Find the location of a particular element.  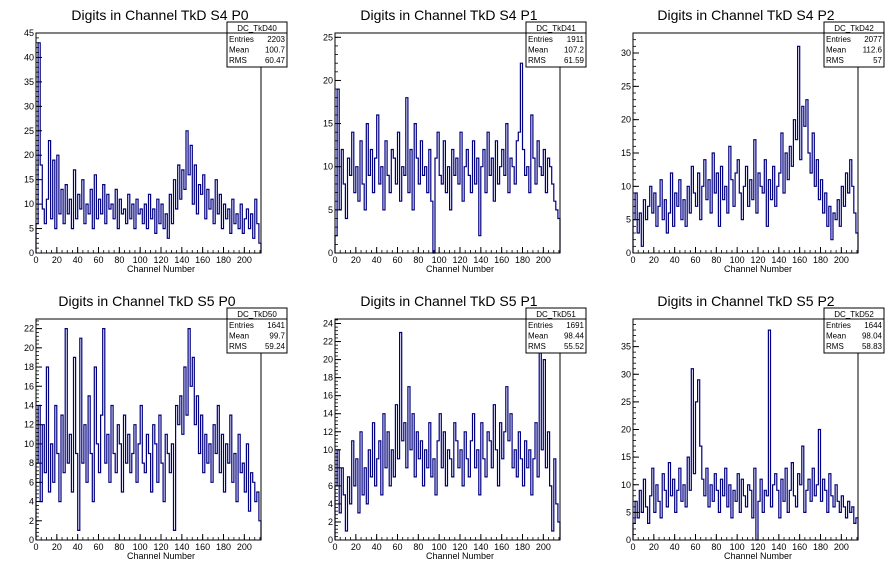

stats-value-entries: 1644 is located at coordinates (873, 325).